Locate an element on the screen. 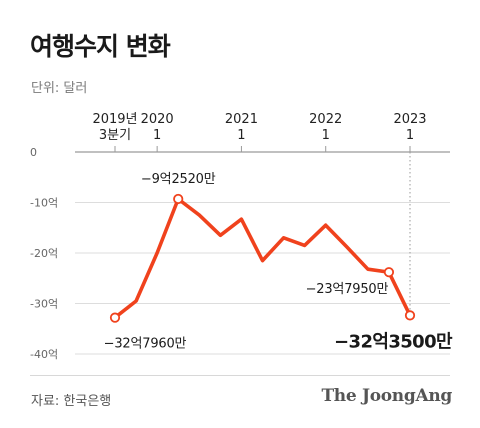 The width and height of the screenshot is (480, 428). source-label: 자료: 한국은행 is located at coordinates (71, 401).